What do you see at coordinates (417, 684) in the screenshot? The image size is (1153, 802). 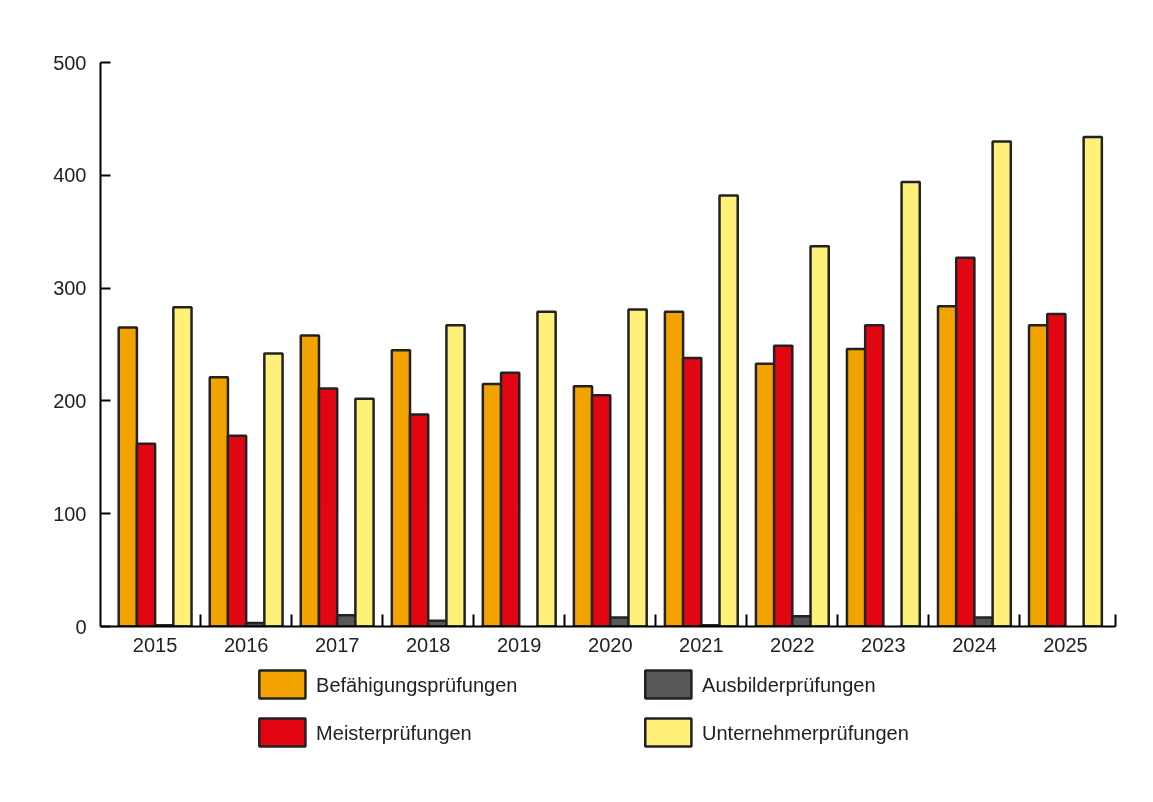 I see `legend-label: Befähigungsprüfungen` at bounding box center [417, 684].